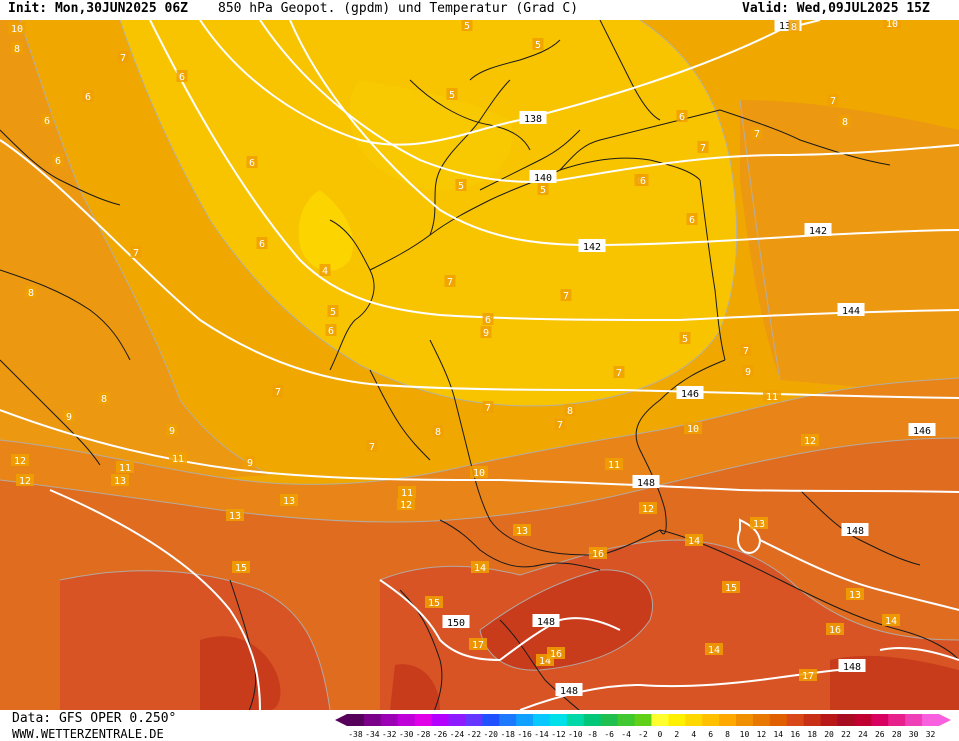 This screenshot has height=741, width=959. I want to click on temperature-label: 16, so click(835, 629).